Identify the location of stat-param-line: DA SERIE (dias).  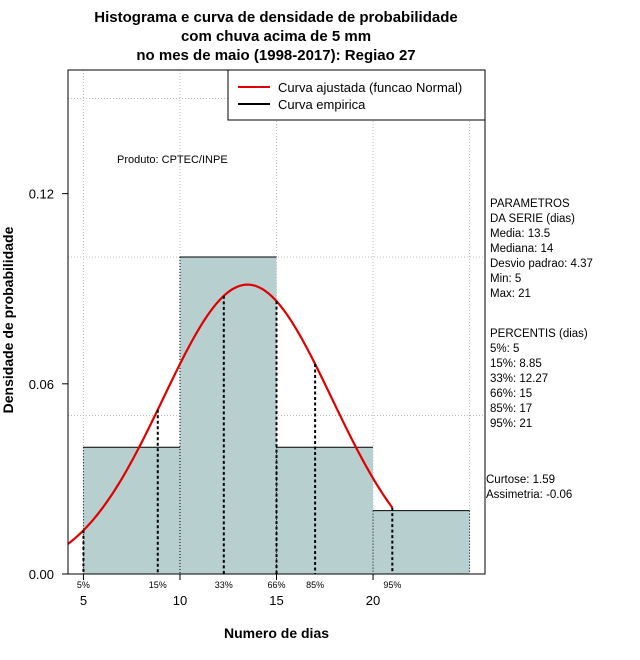
(532, 219).